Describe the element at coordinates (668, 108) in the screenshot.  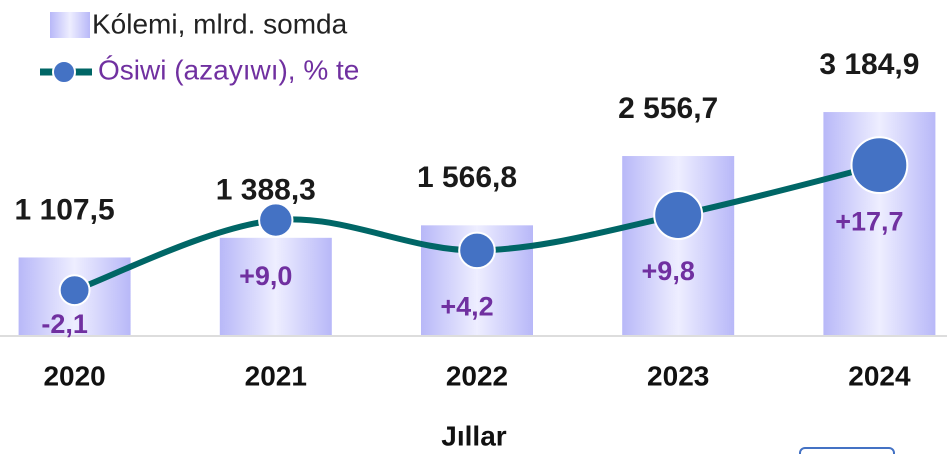
I see `bar-value-label: 2 556,7` at that location.